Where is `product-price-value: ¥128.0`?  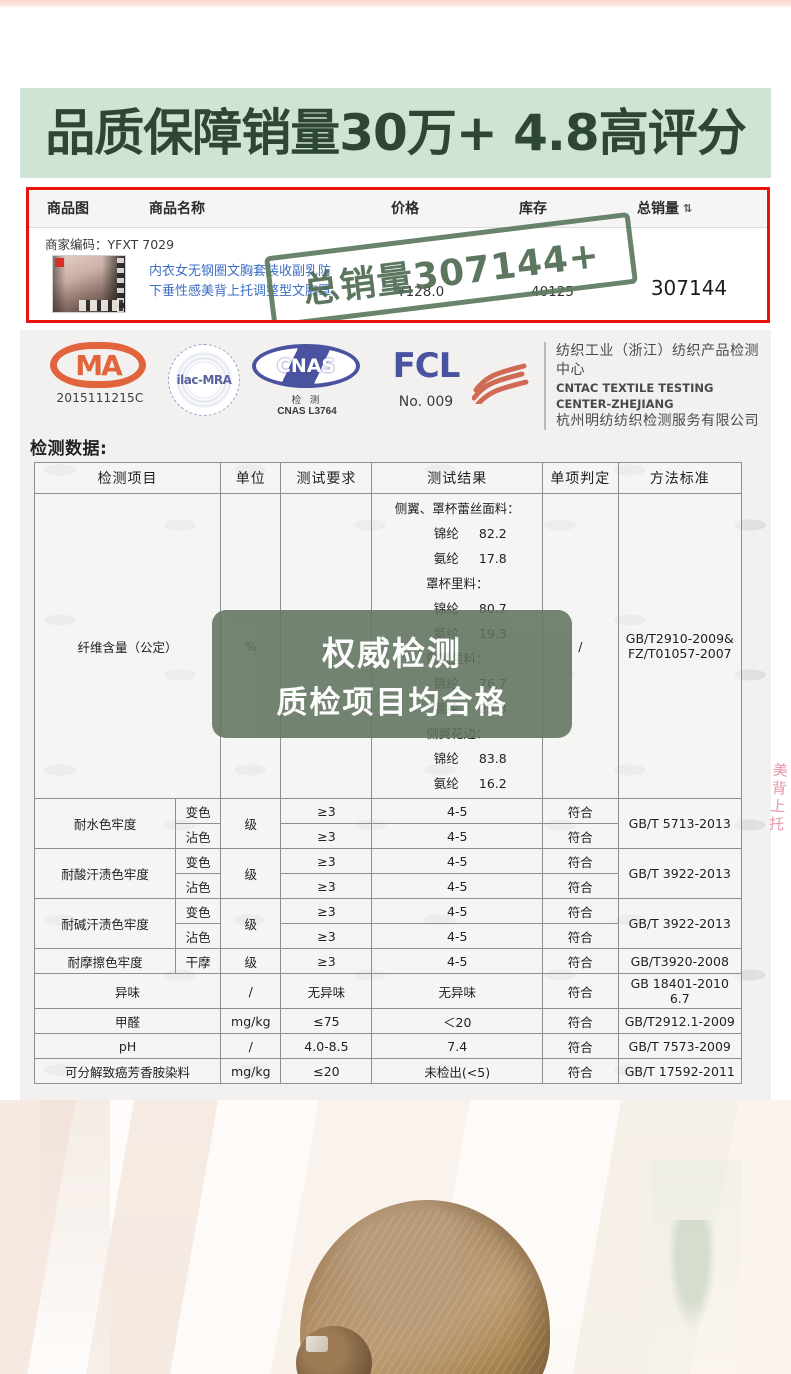
product-price-value: ¥128.0 is located at coordinates (421, 292).